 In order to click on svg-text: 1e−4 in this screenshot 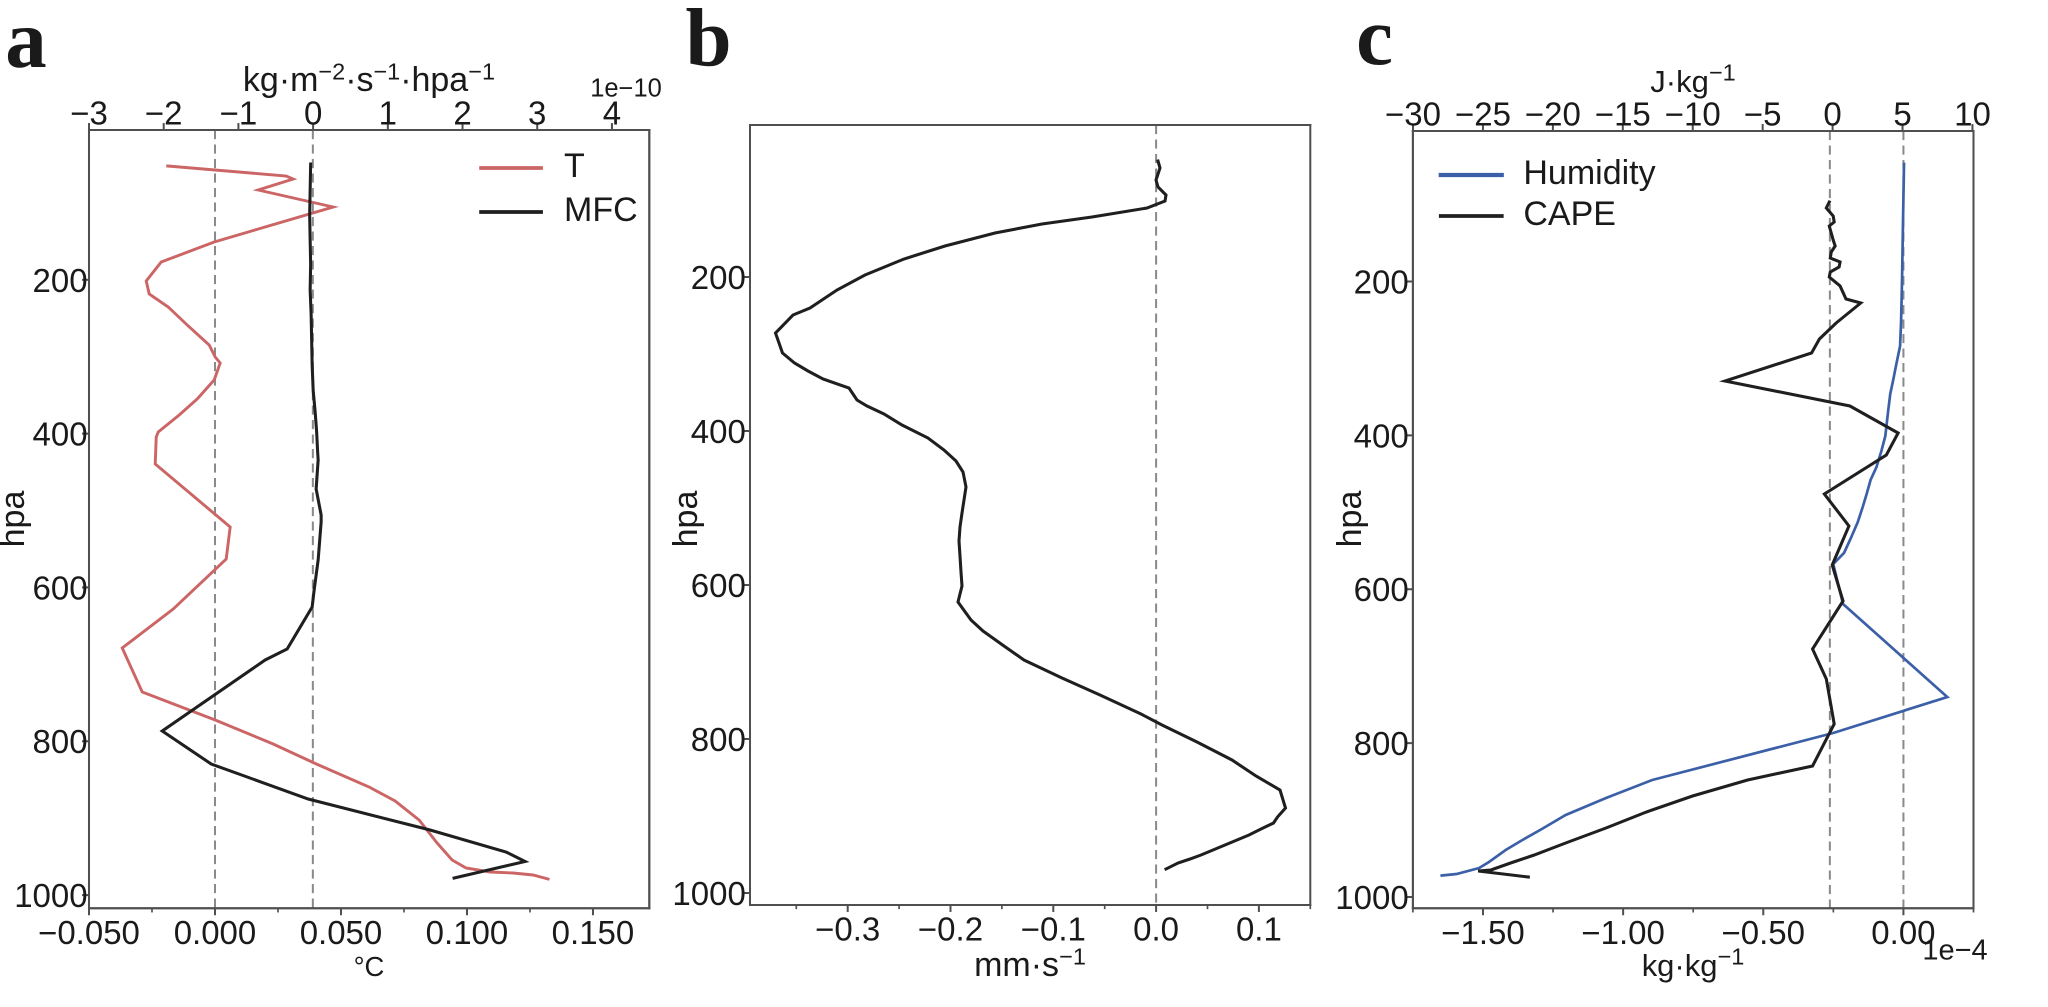, I will do `click(1954, 950)`.